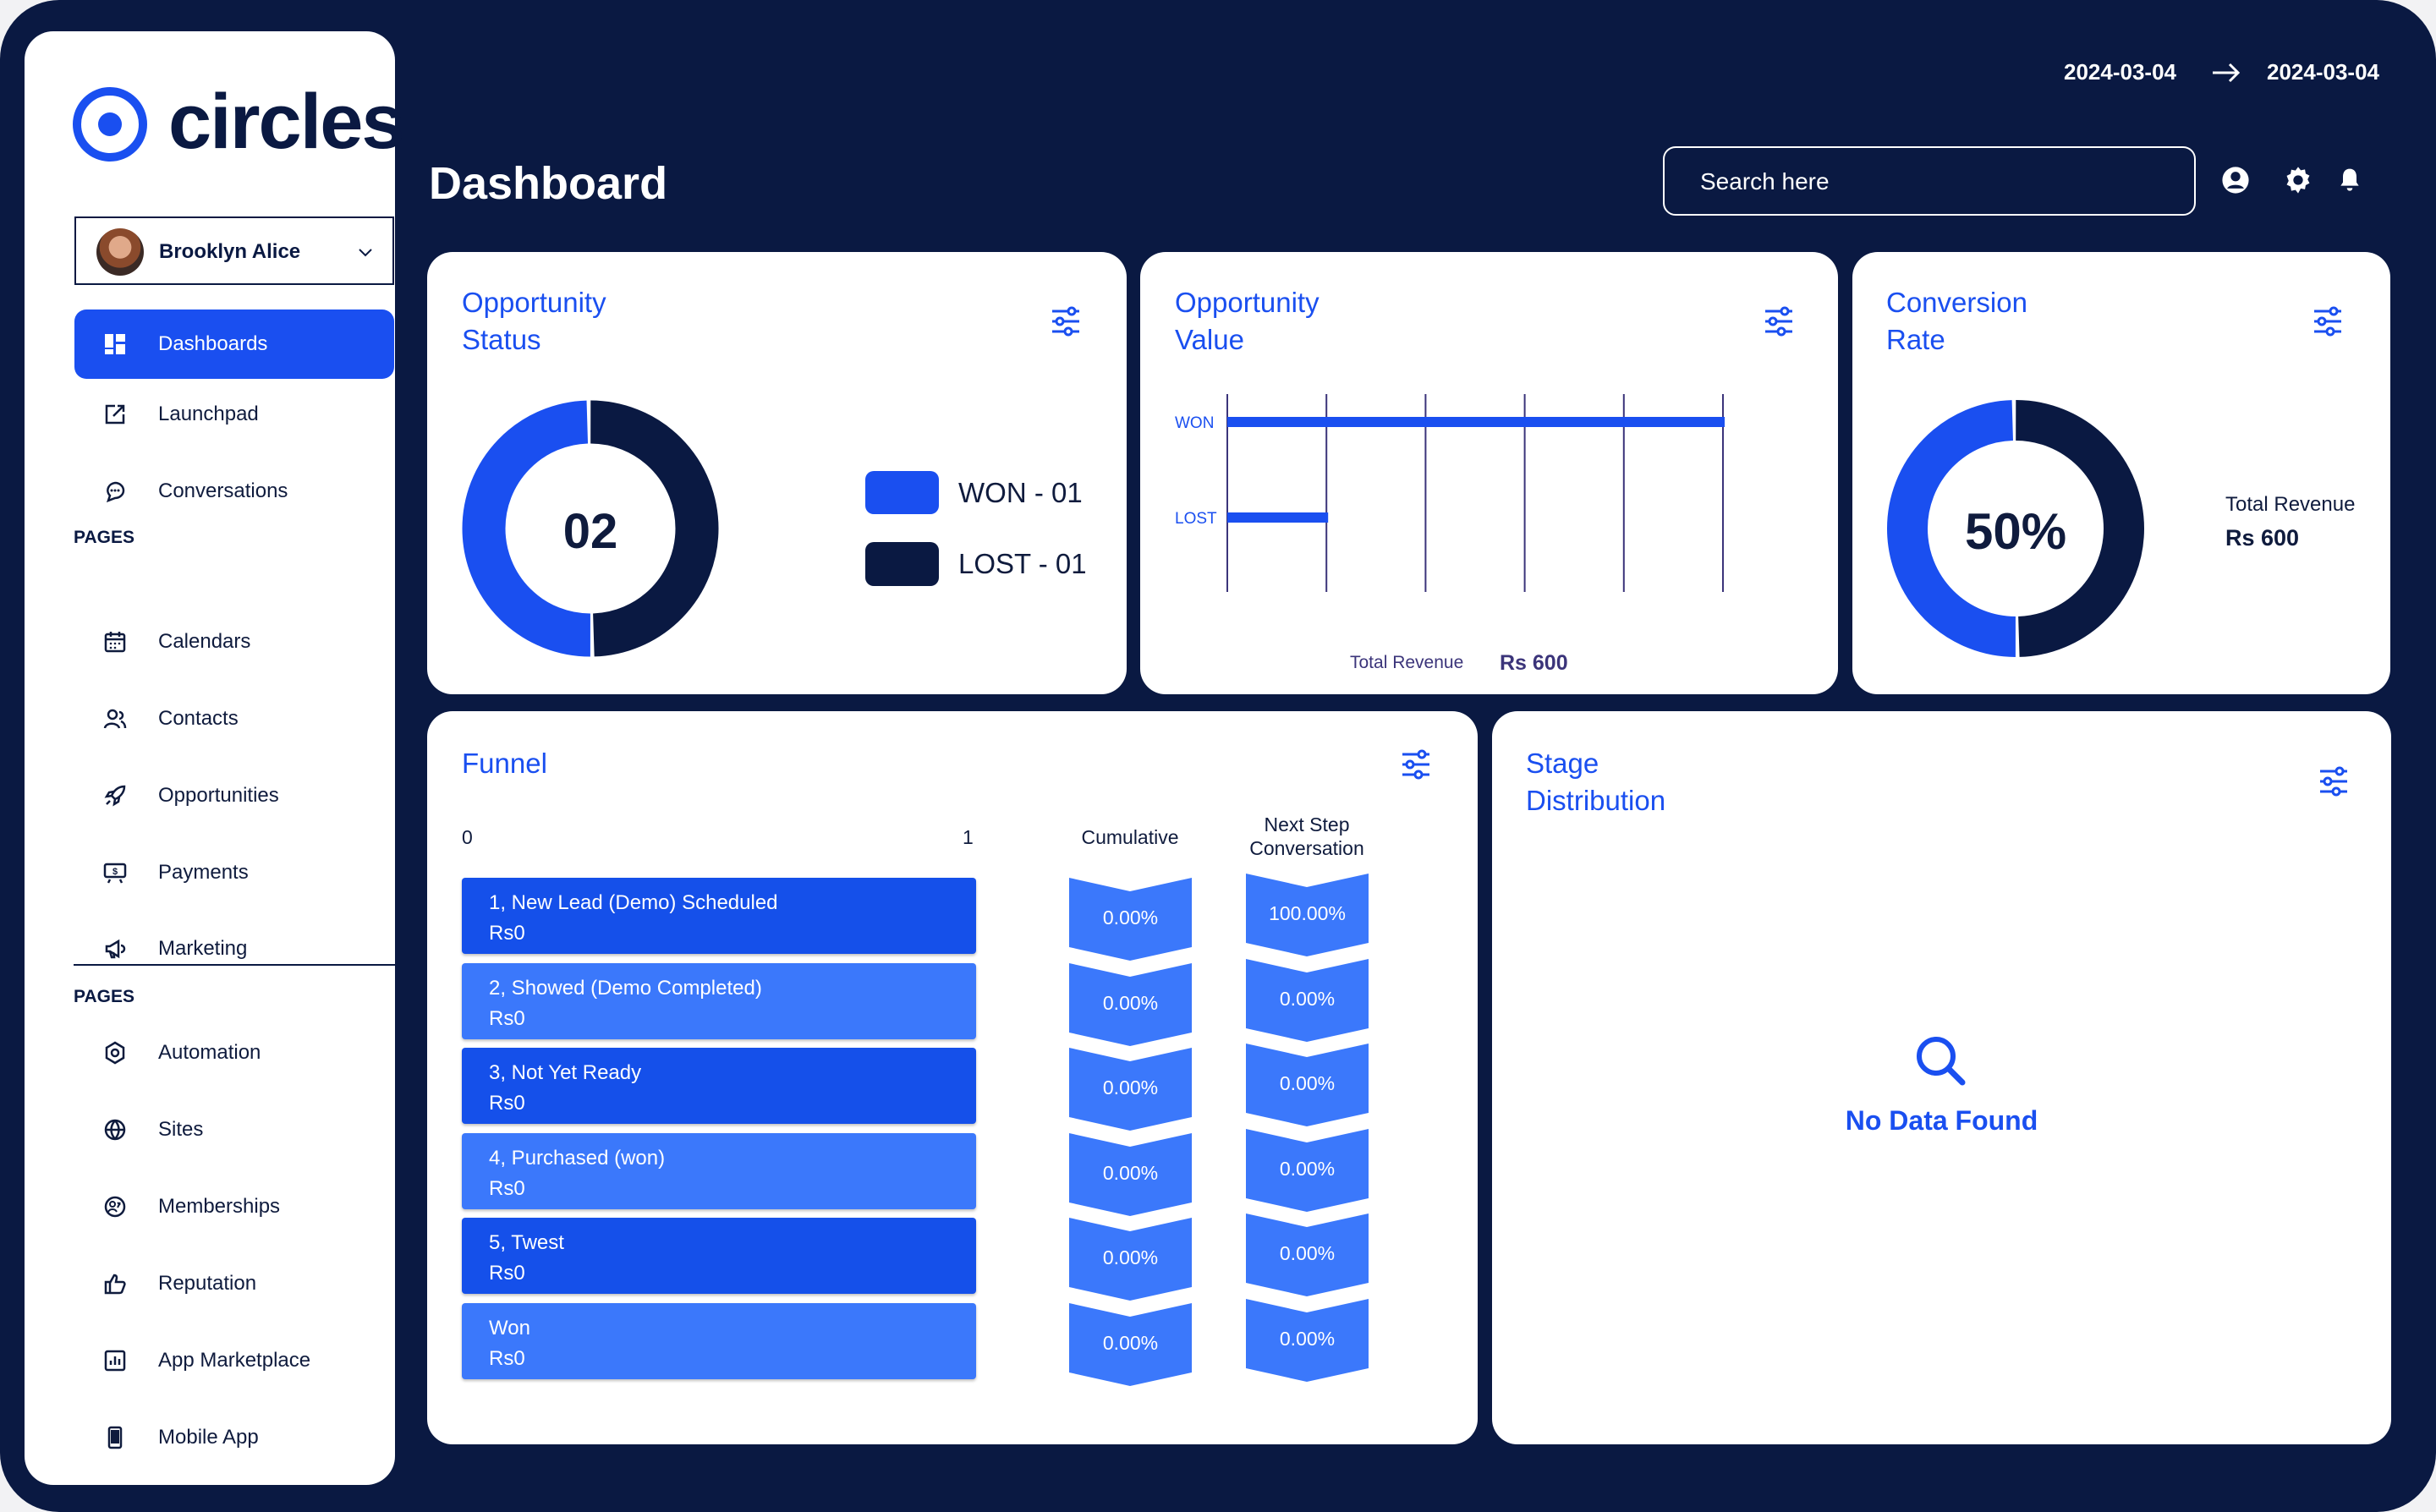  Describe the element at coordinates (115, 344) in the screenshot. I see `dashboard-icon` at that location.